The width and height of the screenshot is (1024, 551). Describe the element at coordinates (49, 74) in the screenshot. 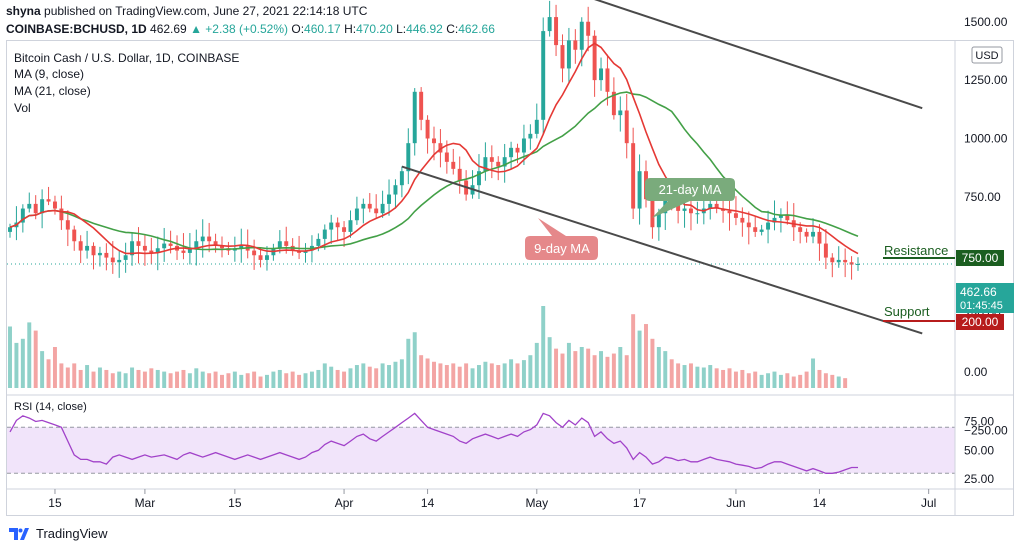

I see `ma9-legend: MA (9, close)` at that location.